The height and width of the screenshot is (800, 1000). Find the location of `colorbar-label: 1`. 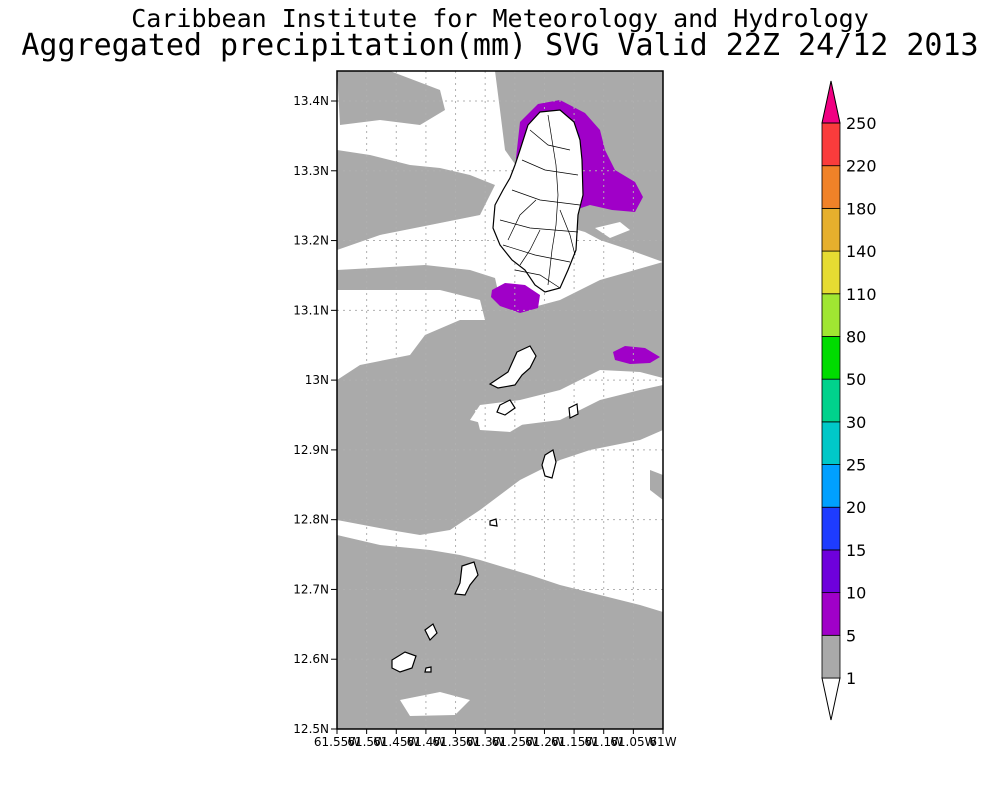

colorbar-label: 1 is located at coordinates (851, 678).